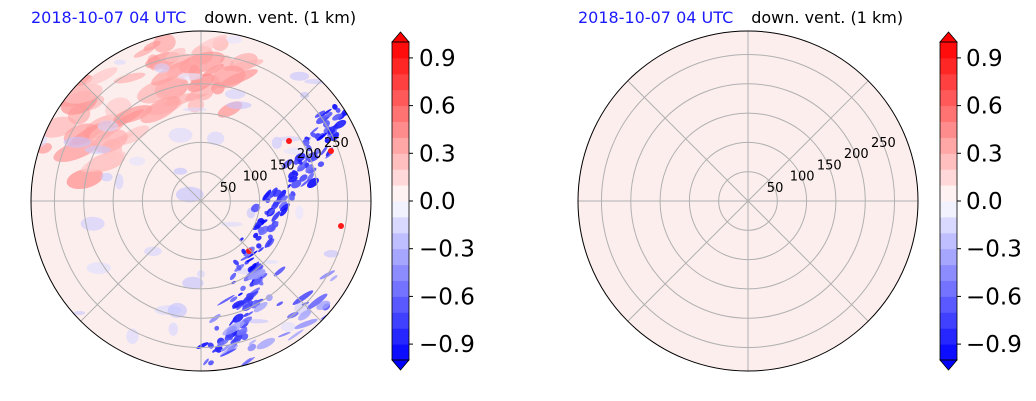  Describe the element at coordinates (948, 37) in the screenshot. I see `colorbar-extend-max` at that location.